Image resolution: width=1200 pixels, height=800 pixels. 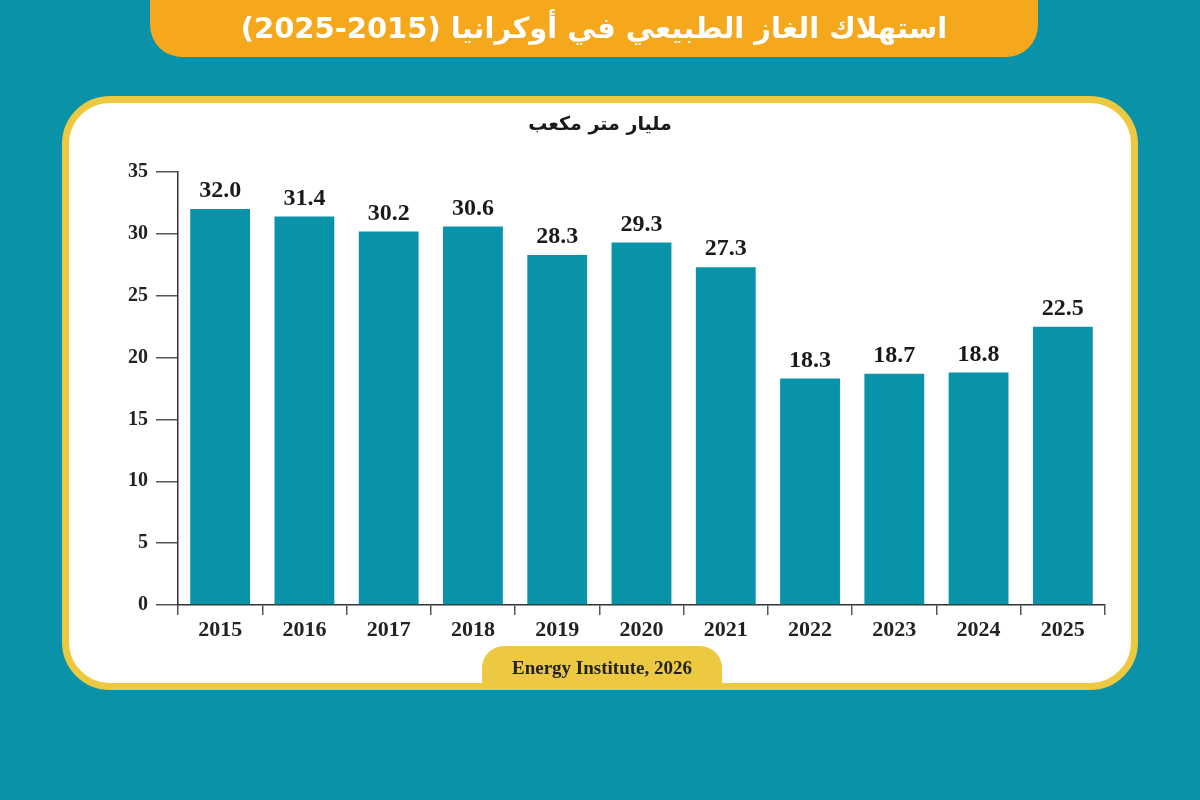 I want to click on data-label: 31.4, so click(x=304, y=196).